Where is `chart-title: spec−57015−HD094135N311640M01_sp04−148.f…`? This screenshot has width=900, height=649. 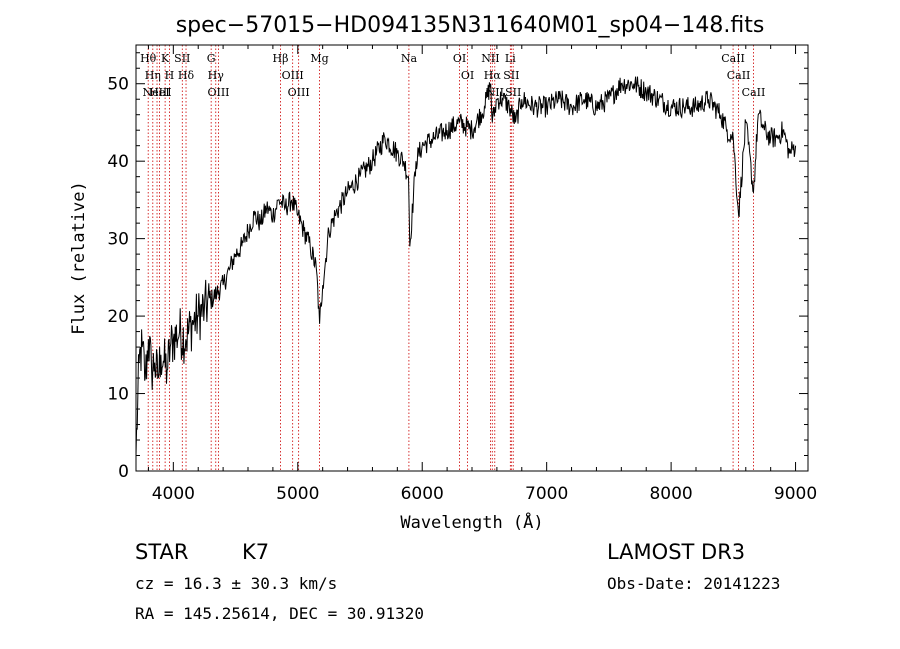 chart-title: spec−57015−HD094135N311640M01_sp04−148.f… is located at coordinates (470, 25).